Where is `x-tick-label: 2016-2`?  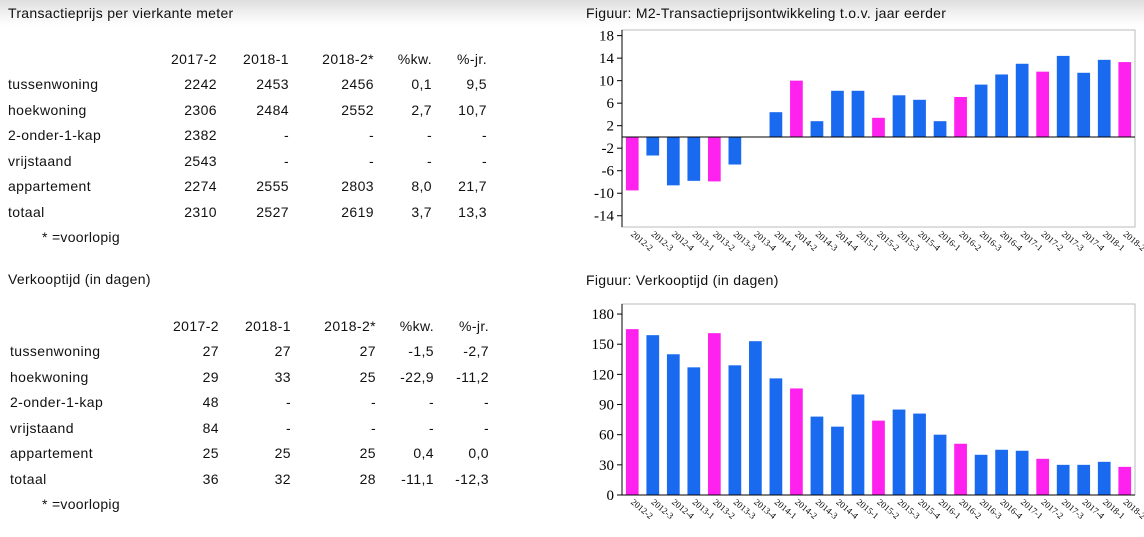
x-tick-label: 2016-2 is located at coordinates (970, 509).